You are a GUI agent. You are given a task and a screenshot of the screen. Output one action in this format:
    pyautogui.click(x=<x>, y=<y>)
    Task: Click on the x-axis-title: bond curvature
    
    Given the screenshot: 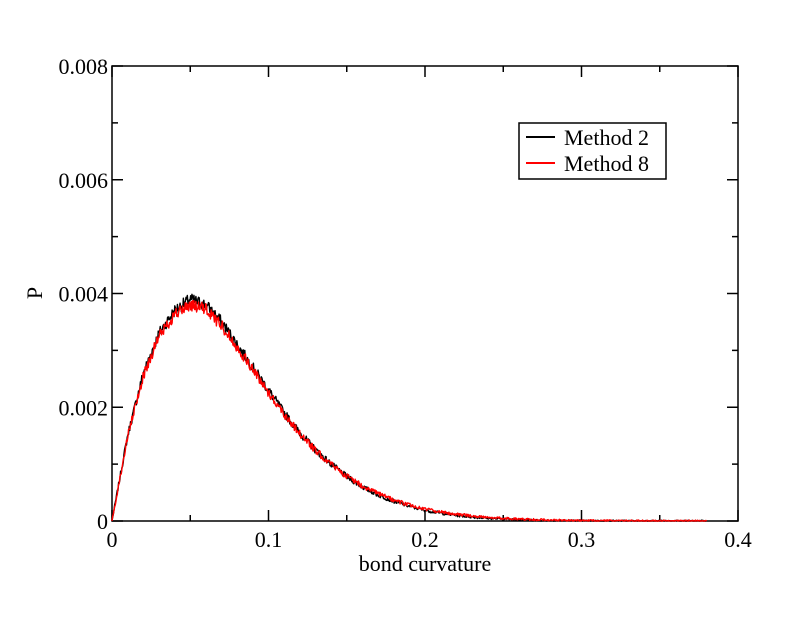 What is the action you would take?
    pyautogui.click(x=425, y=563)
    